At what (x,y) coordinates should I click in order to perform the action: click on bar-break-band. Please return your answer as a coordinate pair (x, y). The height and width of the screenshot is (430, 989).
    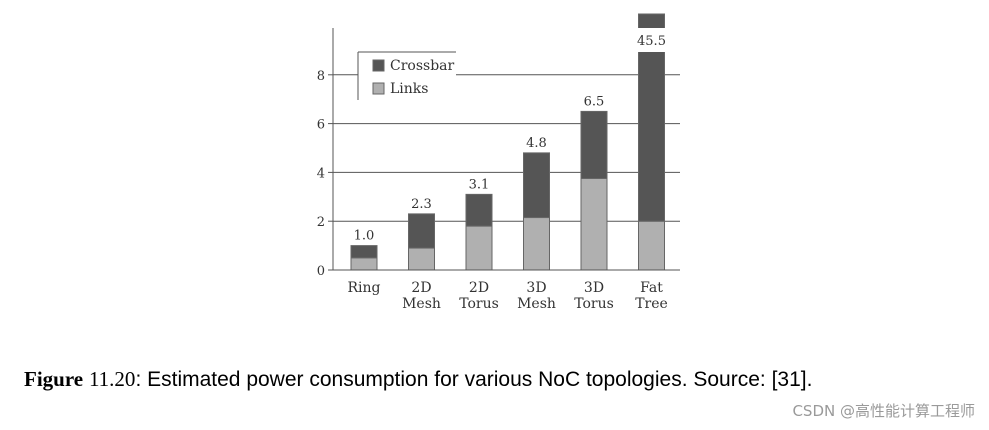
    Looking at the image, I should click on (651, 40).